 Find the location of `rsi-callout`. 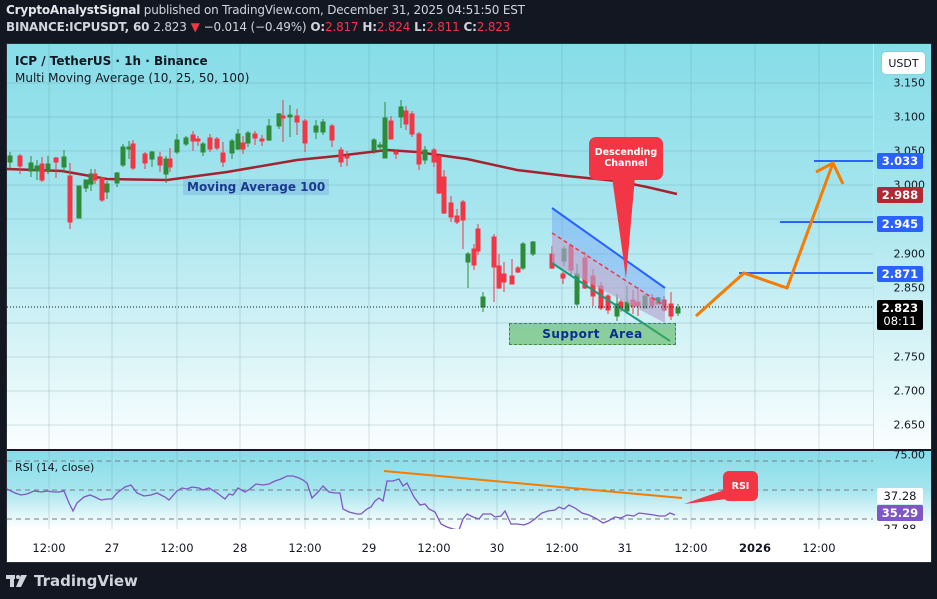

rsi-callout is located at coordinates (721, 487).